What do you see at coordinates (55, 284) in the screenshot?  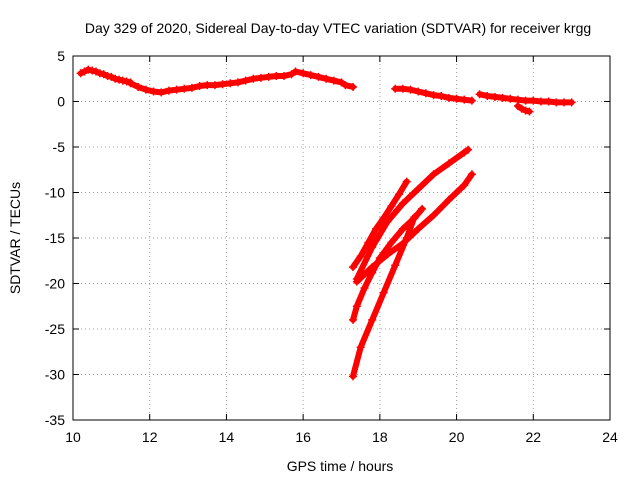 I see `y-tick-label: -20` at bounding box center [55, 284].